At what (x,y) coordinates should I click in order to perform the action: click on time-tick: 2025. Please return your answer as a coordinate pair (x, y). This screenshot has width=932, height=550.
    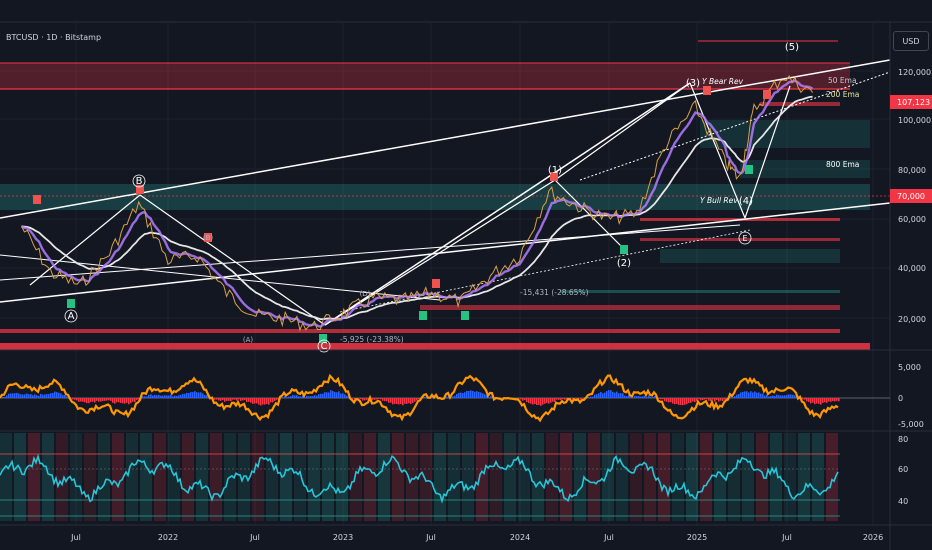
    Looking at the image, I should click on (697, 537).